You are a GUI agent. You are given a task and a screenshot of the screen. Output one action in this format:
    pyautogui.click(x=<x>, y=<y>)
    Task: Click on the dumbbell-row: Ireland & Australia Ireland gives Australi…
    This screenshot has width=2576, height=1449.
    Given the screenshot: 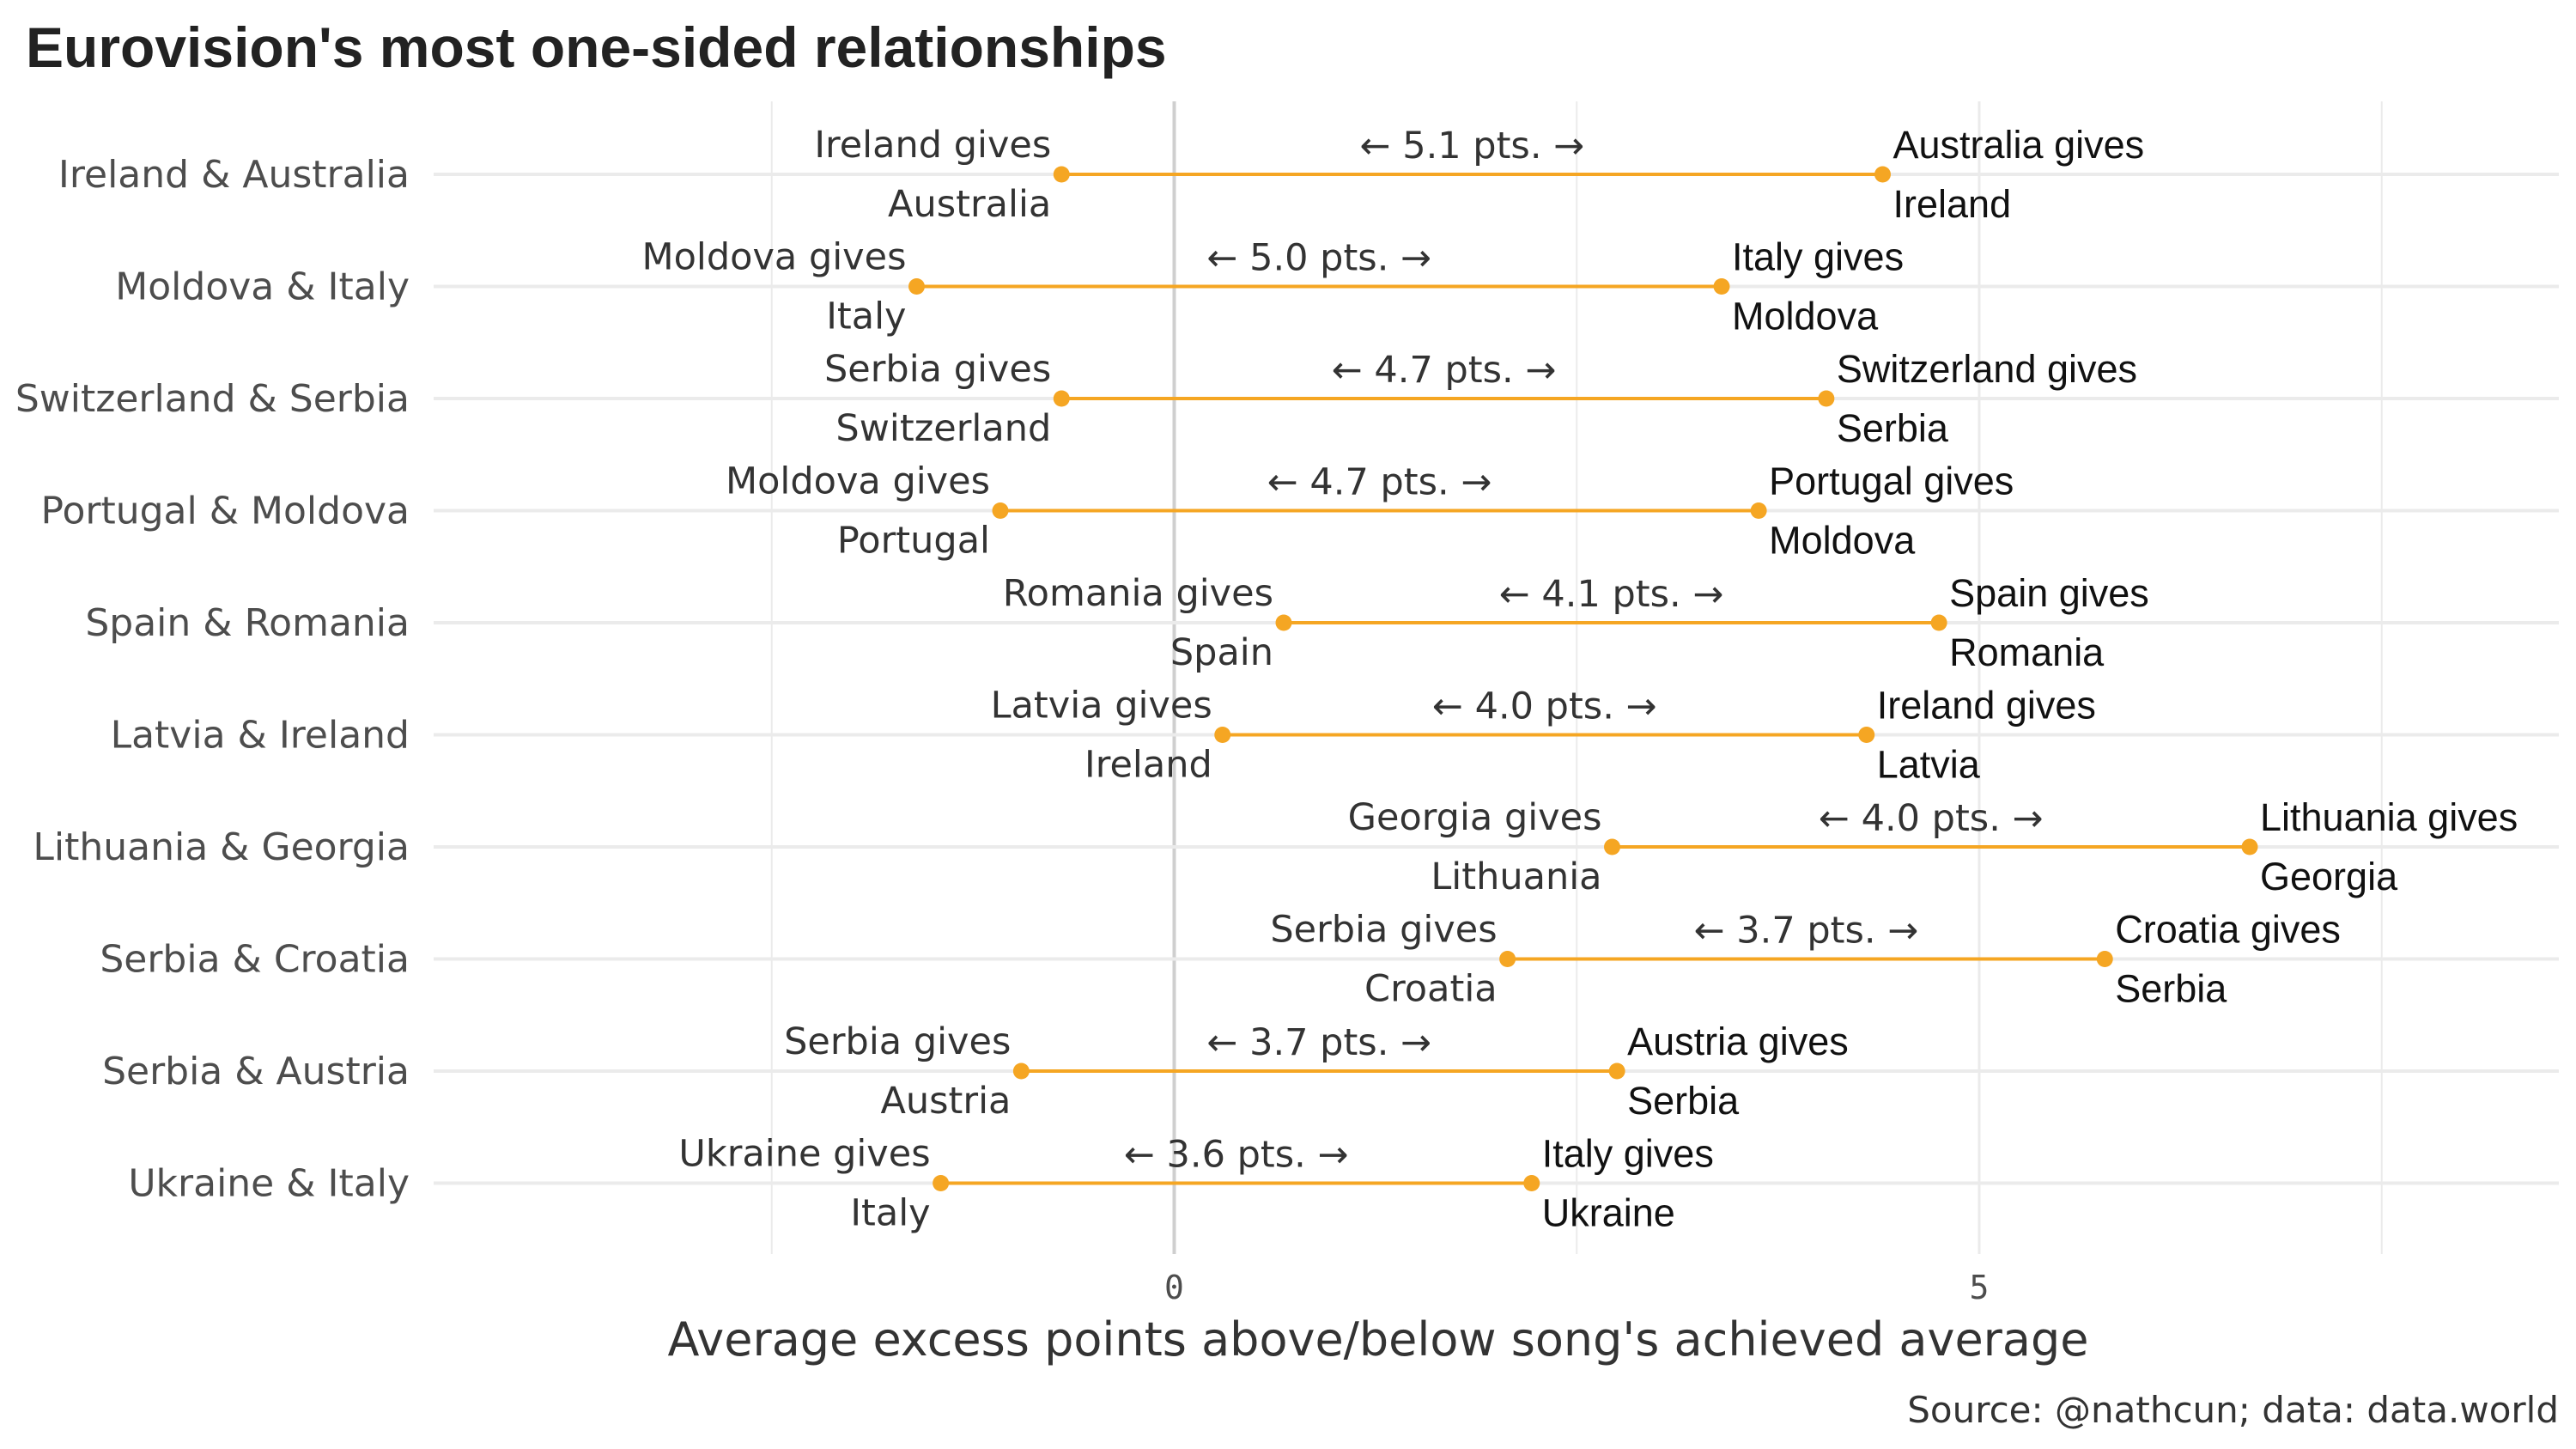 What is the action you would take?
    pyautogui.click(x=1308, y=174)
    